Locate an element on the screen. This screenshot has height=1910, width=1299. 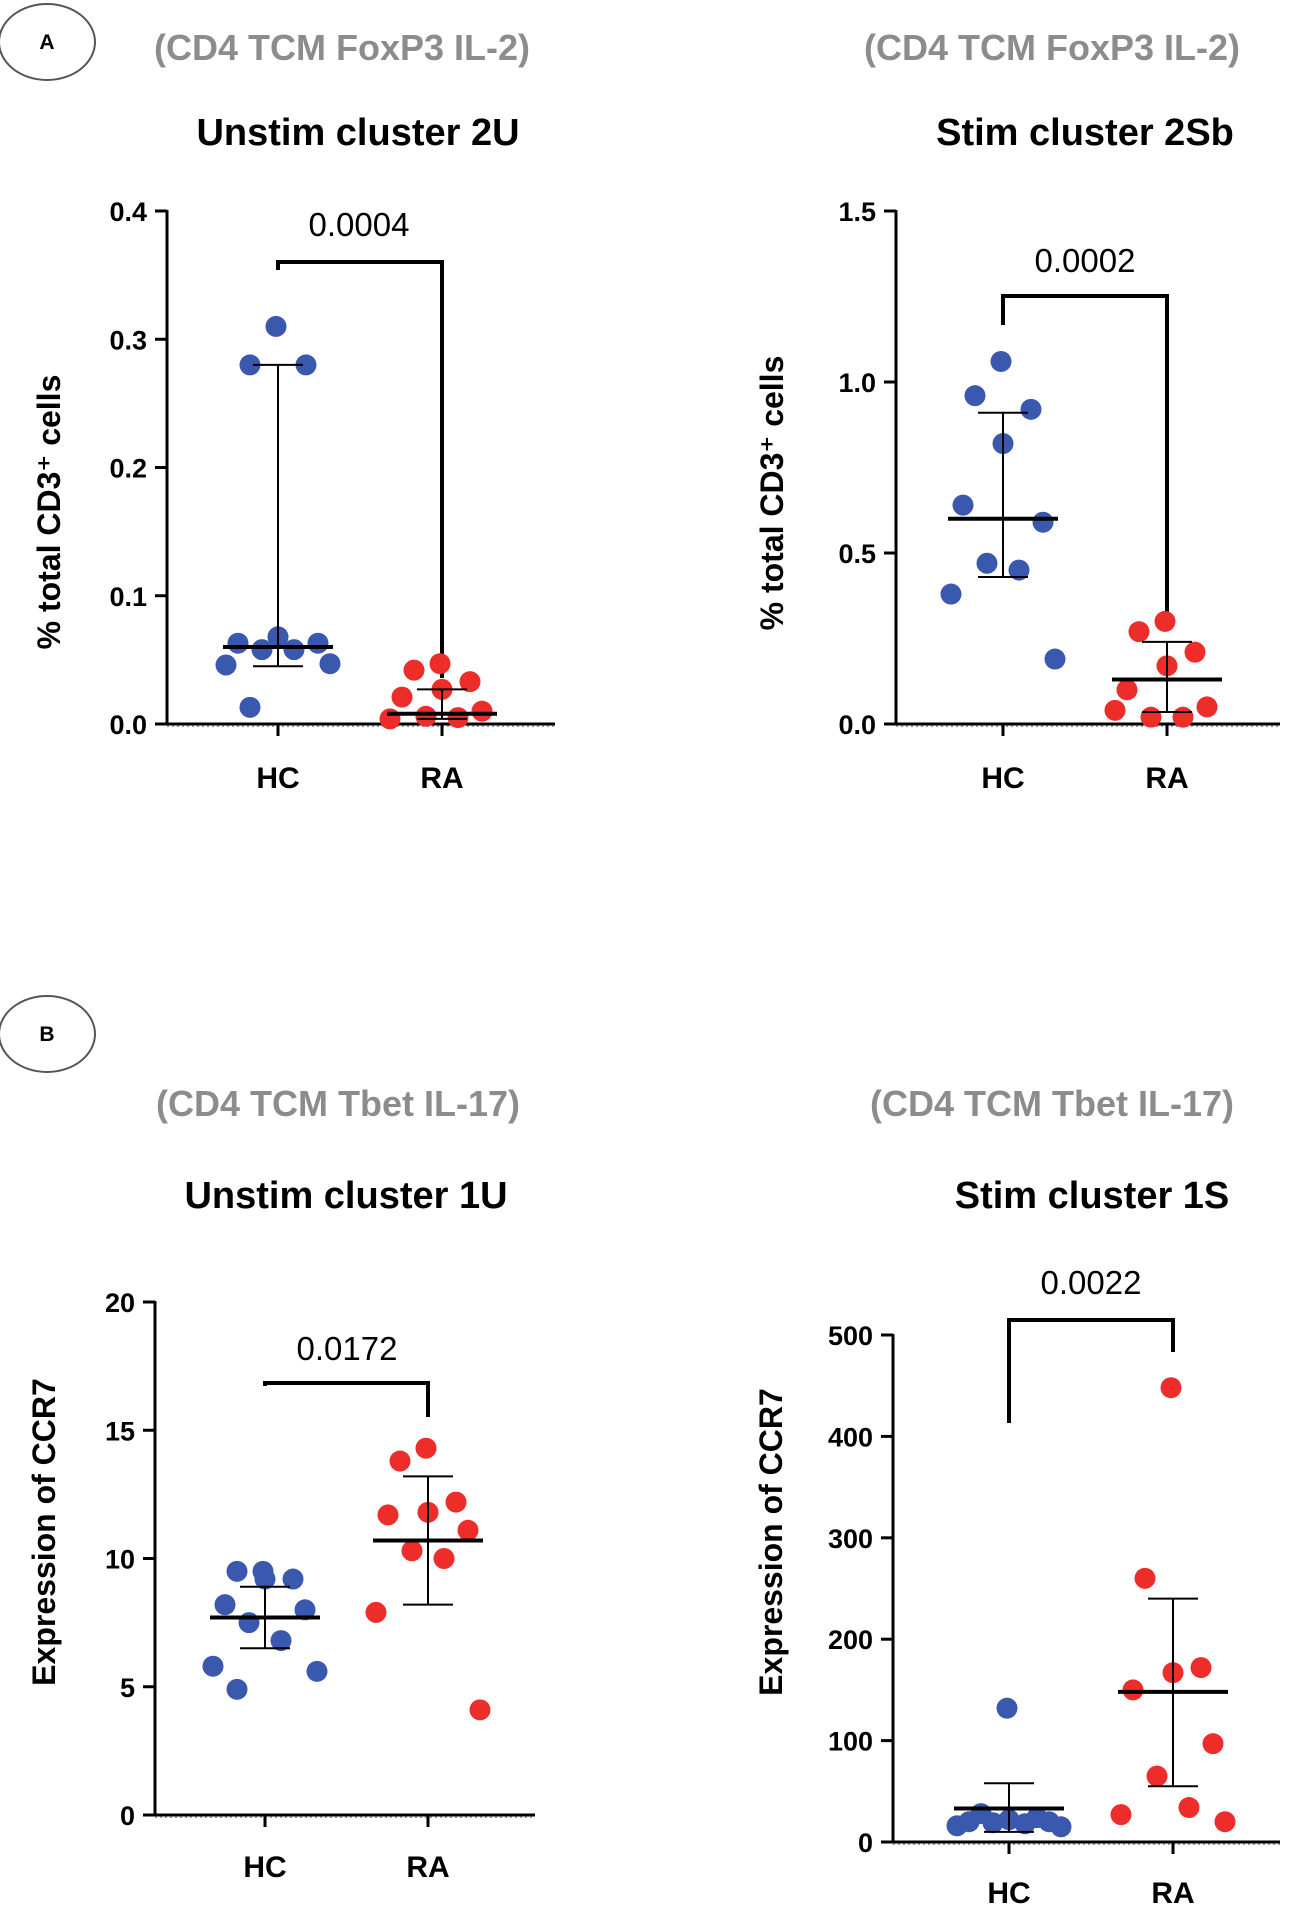
y-tick-label: 0.1 is located at coordinates (128, 597).